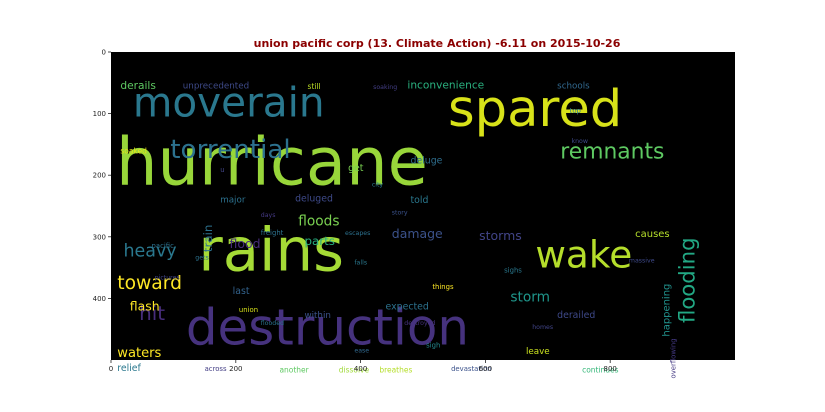 This screenshot has height=412, width=825. What do you see at coordinates (272, 233) in the screenshot?
I see `word-freight: freight` at bounding box center [272, 233].